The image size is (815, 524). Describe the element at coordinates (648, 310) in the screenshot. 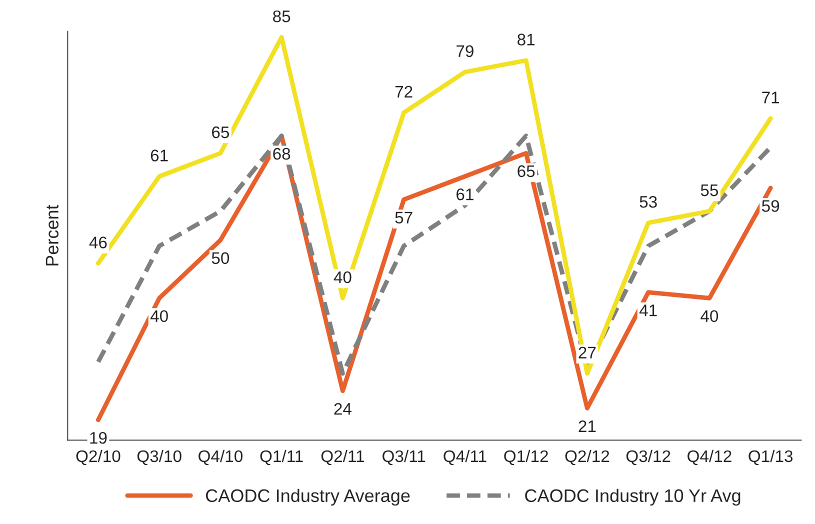

I see `data-label: 41` at that location.